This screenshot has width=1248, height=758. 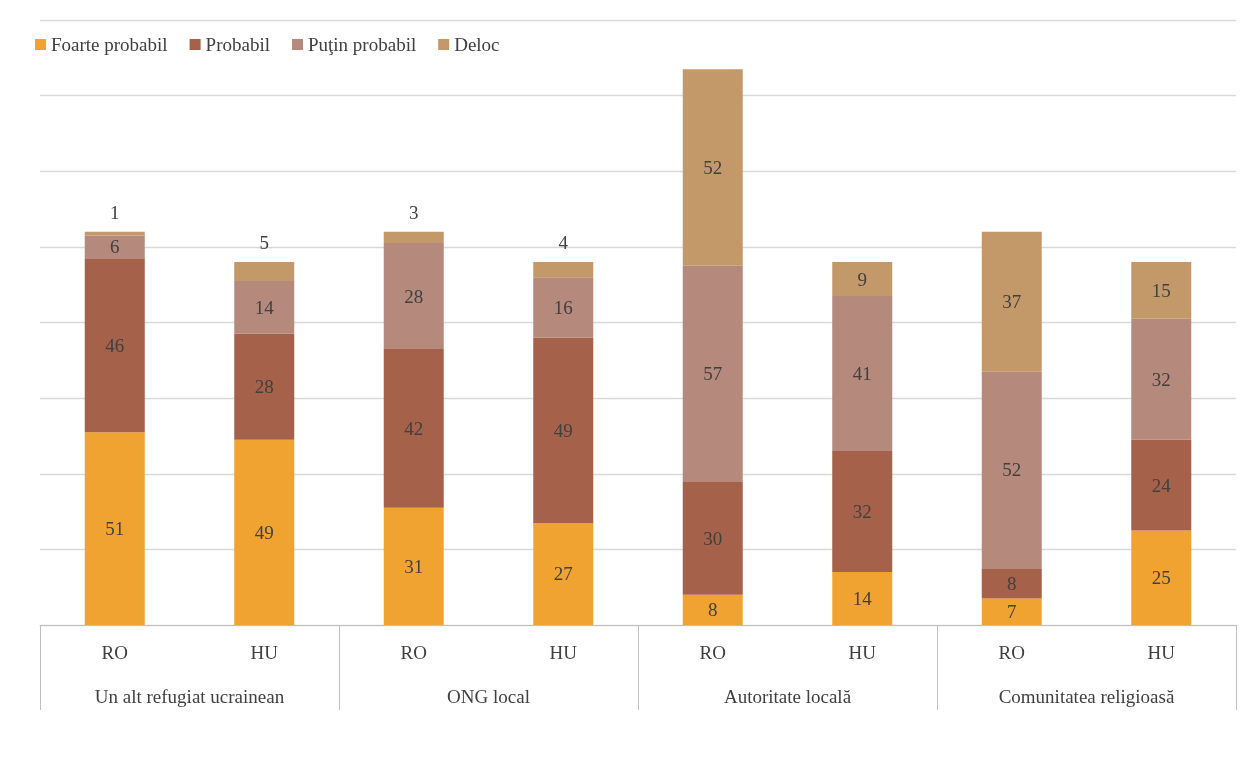 I want to click on data-label: 57, so click(x=713, y=374).